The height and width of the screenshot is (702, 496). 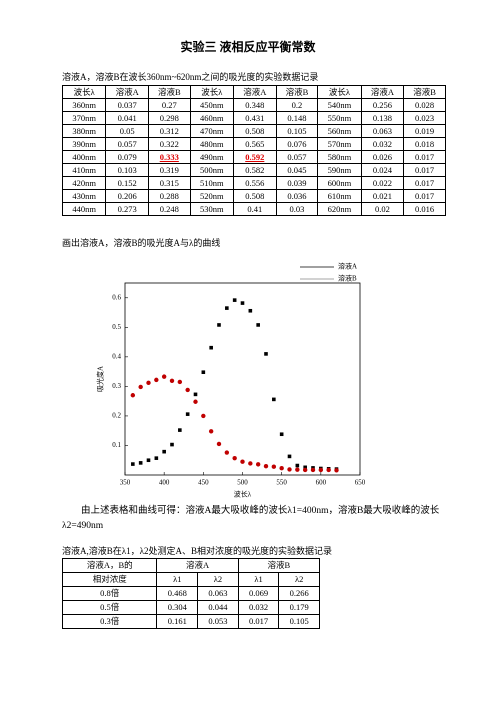 I want to click on table-cell: 0.05, so click(x=127, y=131).